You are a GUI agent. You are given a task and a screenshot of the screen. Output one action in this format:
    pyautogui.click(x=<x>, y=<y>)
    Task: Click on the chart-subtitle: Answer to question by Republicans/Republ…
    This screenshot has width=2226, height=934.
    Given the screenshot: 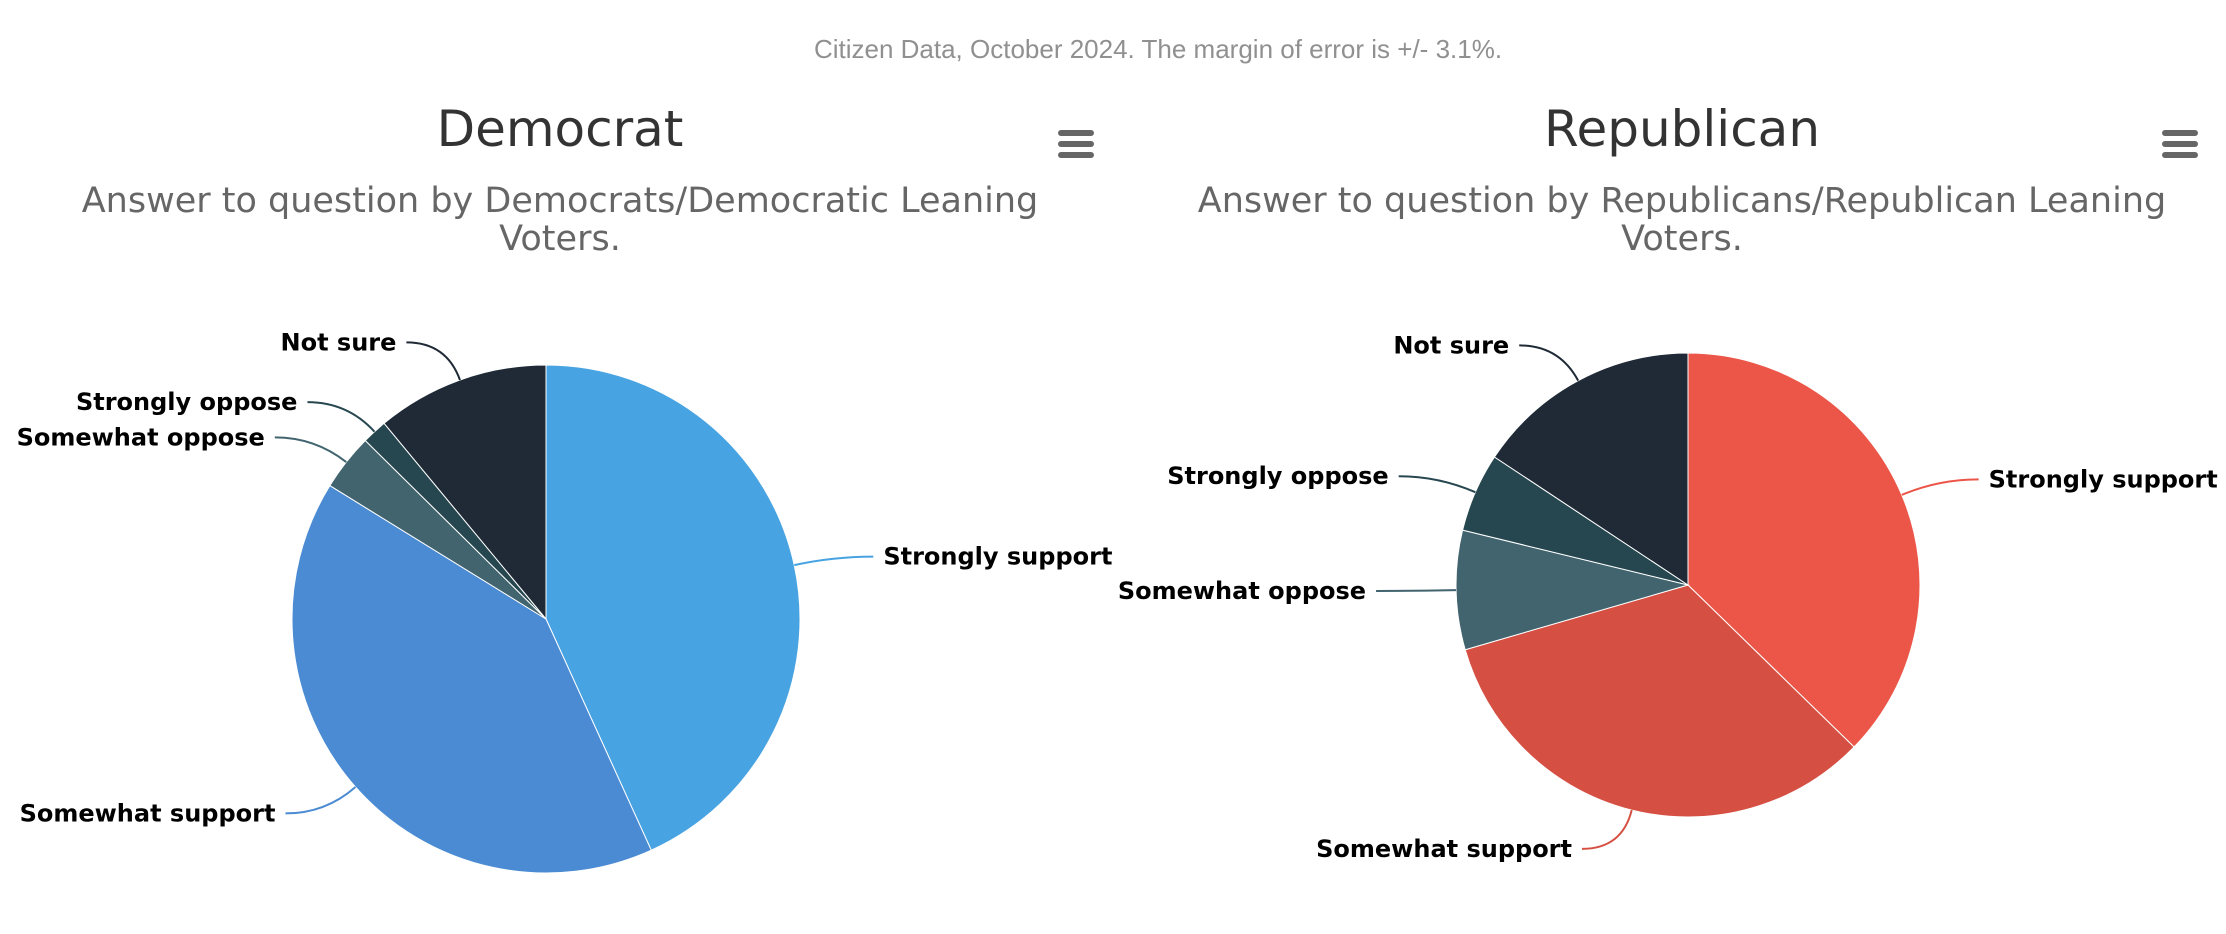 What is the action you would take?
    pyautogui.click(x=1682, y=220)
    